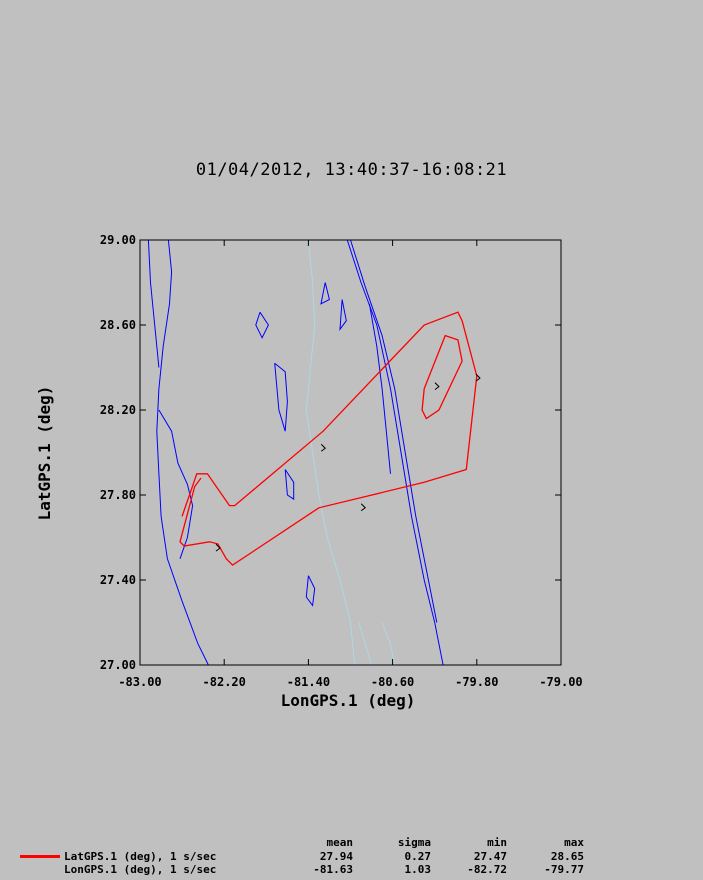 The image size is (703, 880). I want to click on y-tick-label: 27.80, so click(118, 495).